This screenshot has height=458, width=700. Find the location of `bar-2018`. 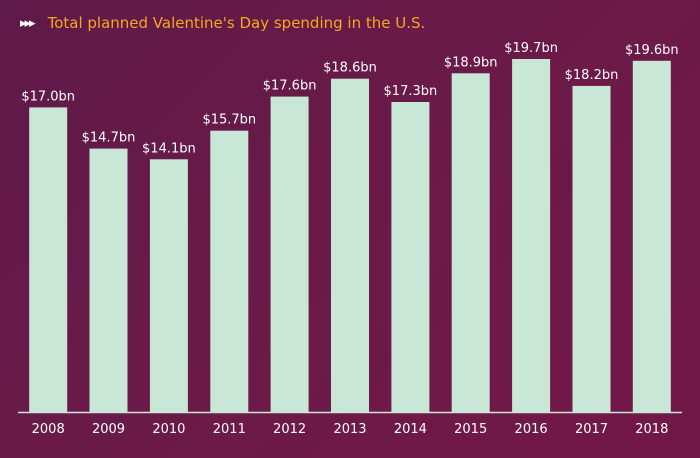

bar-2018 is located at coordinates (651, 236).